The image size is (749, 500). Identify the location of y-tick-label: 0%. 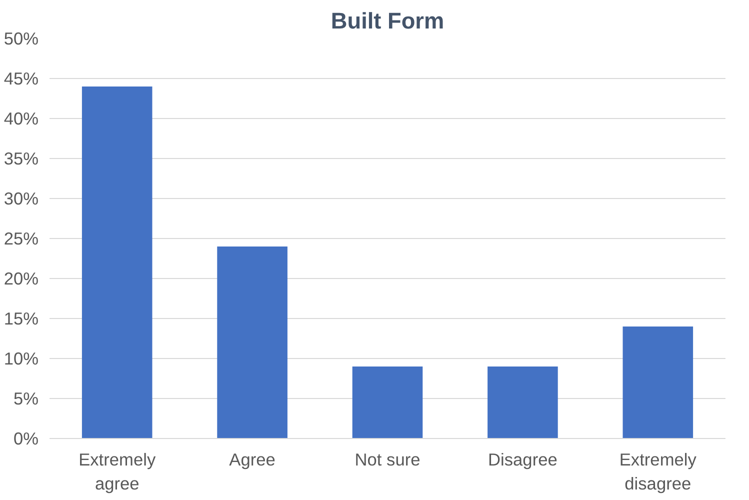
(25, 438).